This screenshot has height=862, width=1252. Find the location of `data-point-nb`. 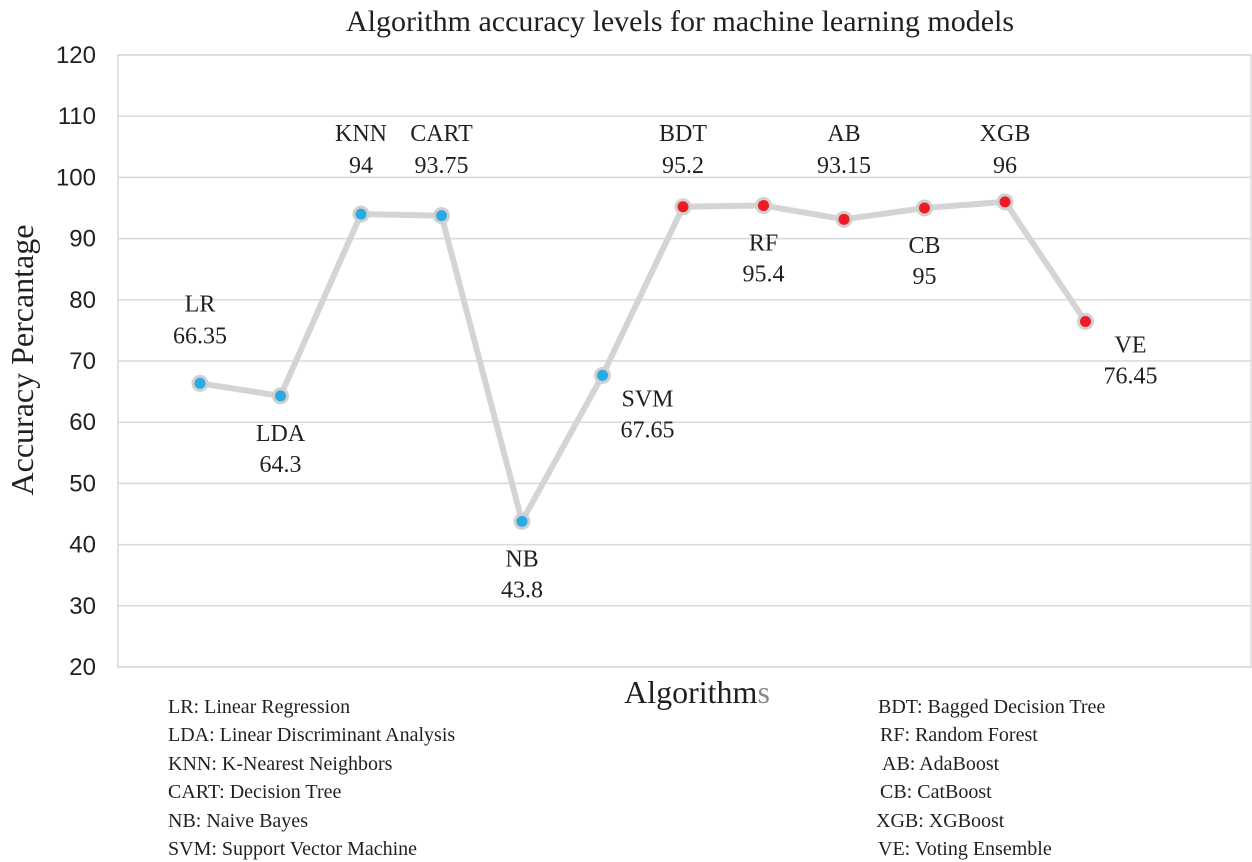

data-point-nb is located at coordinates (522, 521).